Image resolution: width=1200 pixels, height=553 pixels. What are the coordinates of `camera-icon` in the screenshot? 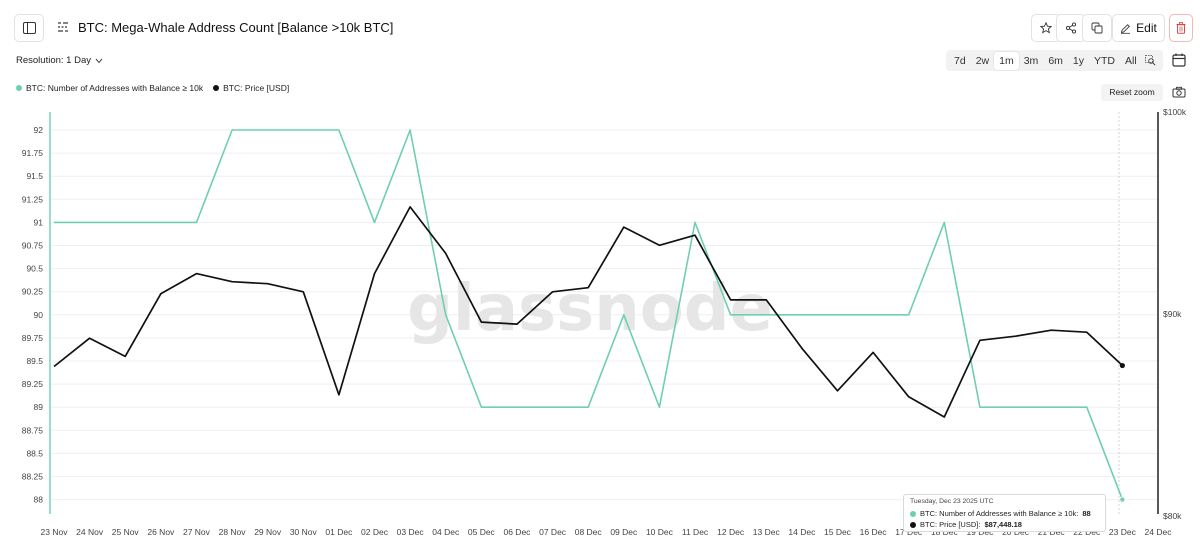 It's located at (1179, 92).